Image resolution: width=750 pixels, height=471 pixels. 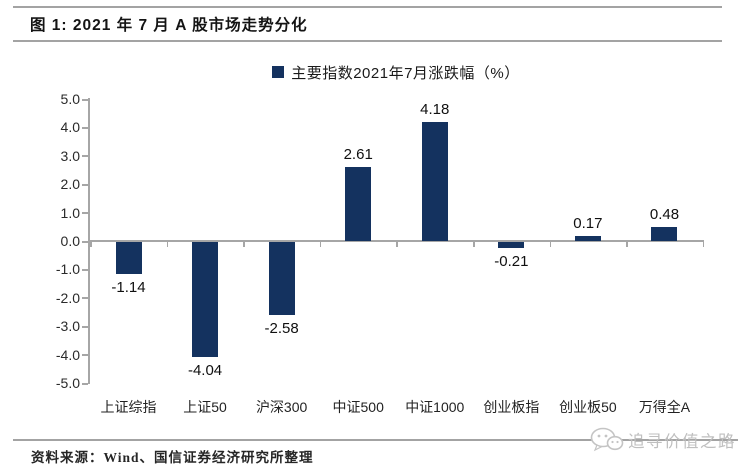 I want to click on y-tick-label: 5.0, so click(x=70, y=99).